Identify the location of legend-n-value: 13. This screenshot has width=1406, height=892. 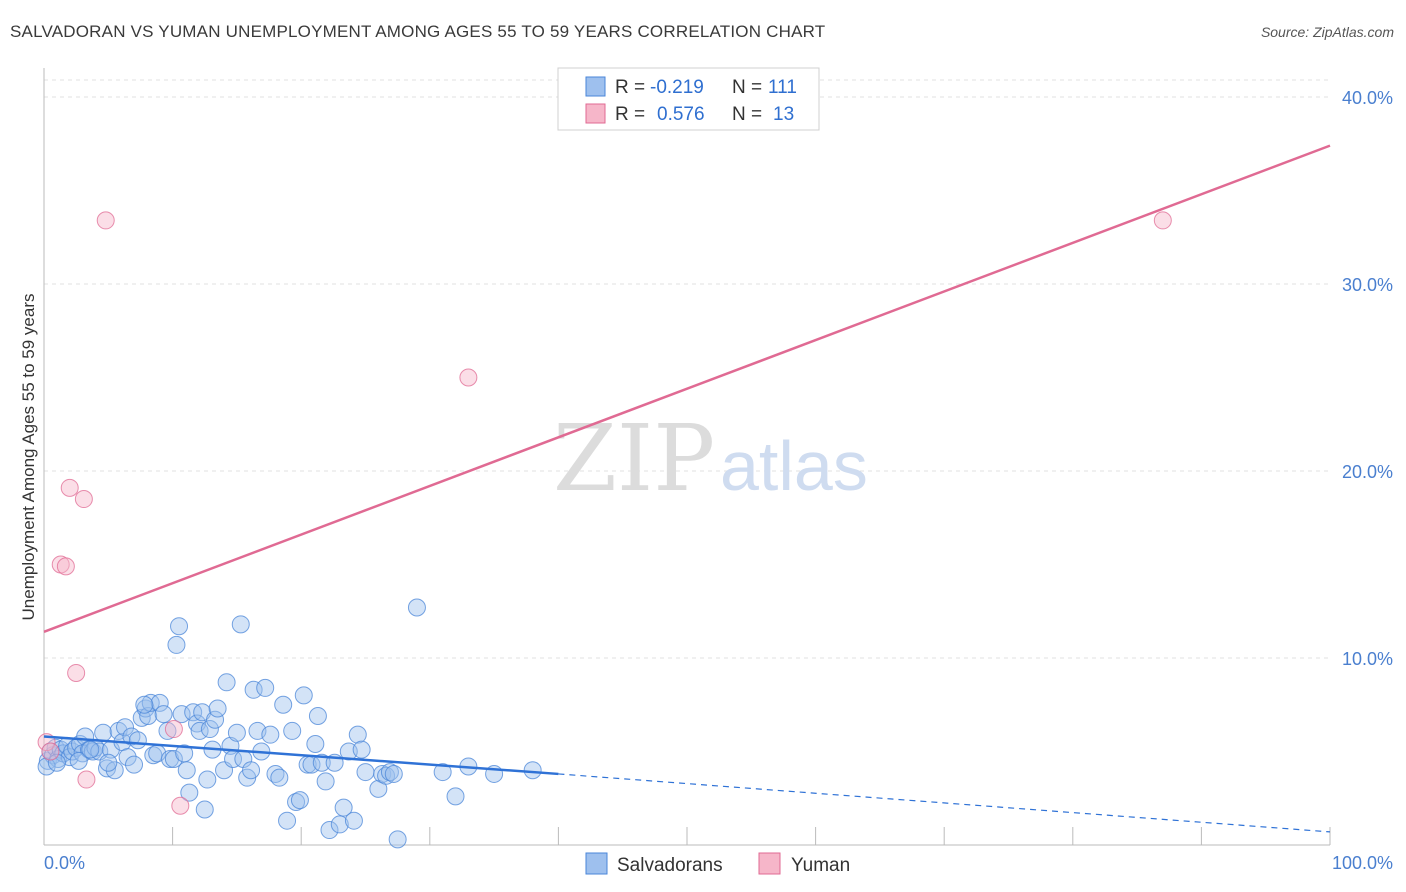
(783, 114).